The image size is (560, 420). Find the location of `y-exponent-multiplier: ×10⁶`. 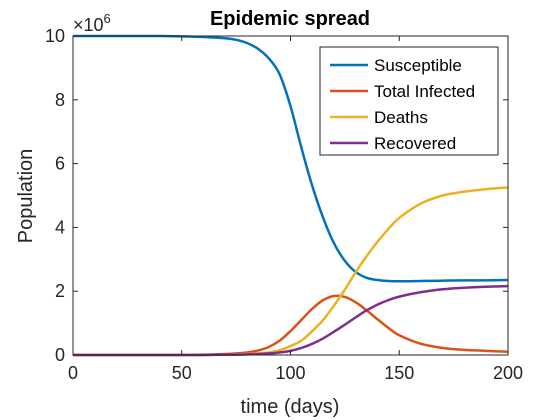

y-exponent-multiplier: ×10⁶ is located at coordinates (92, 23).